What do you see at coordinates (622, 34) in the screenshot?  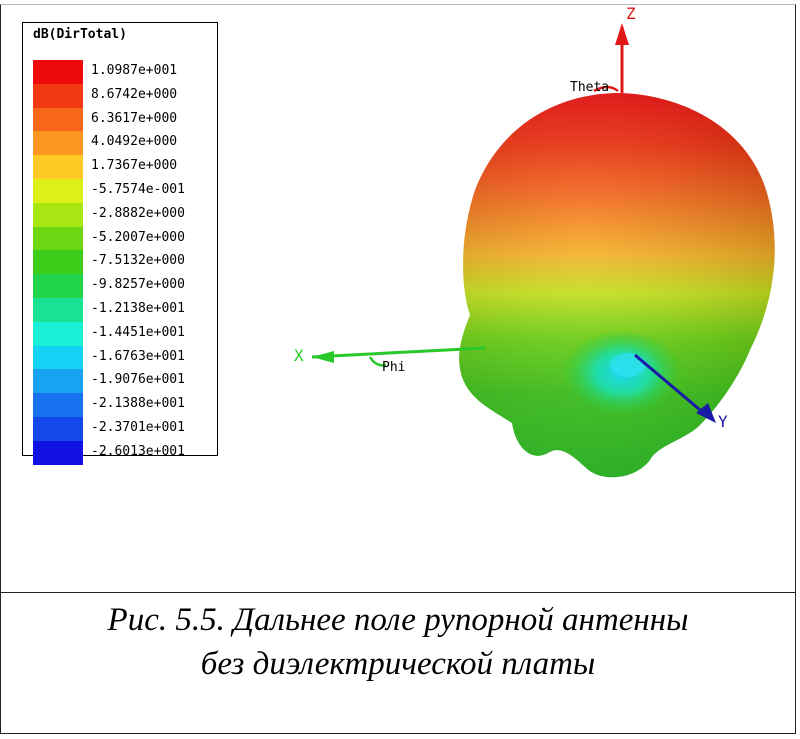 I see `z-axis-arrow` at bounding box center [622, 34].